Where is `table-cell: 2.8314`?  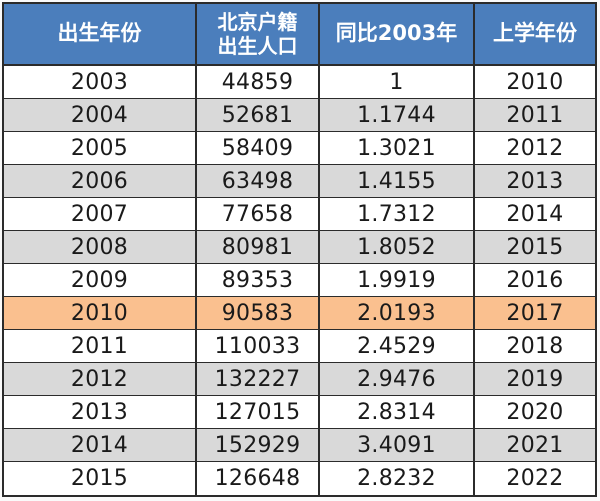 table-cell: 2.8314 is located at coordinates (397, 412).